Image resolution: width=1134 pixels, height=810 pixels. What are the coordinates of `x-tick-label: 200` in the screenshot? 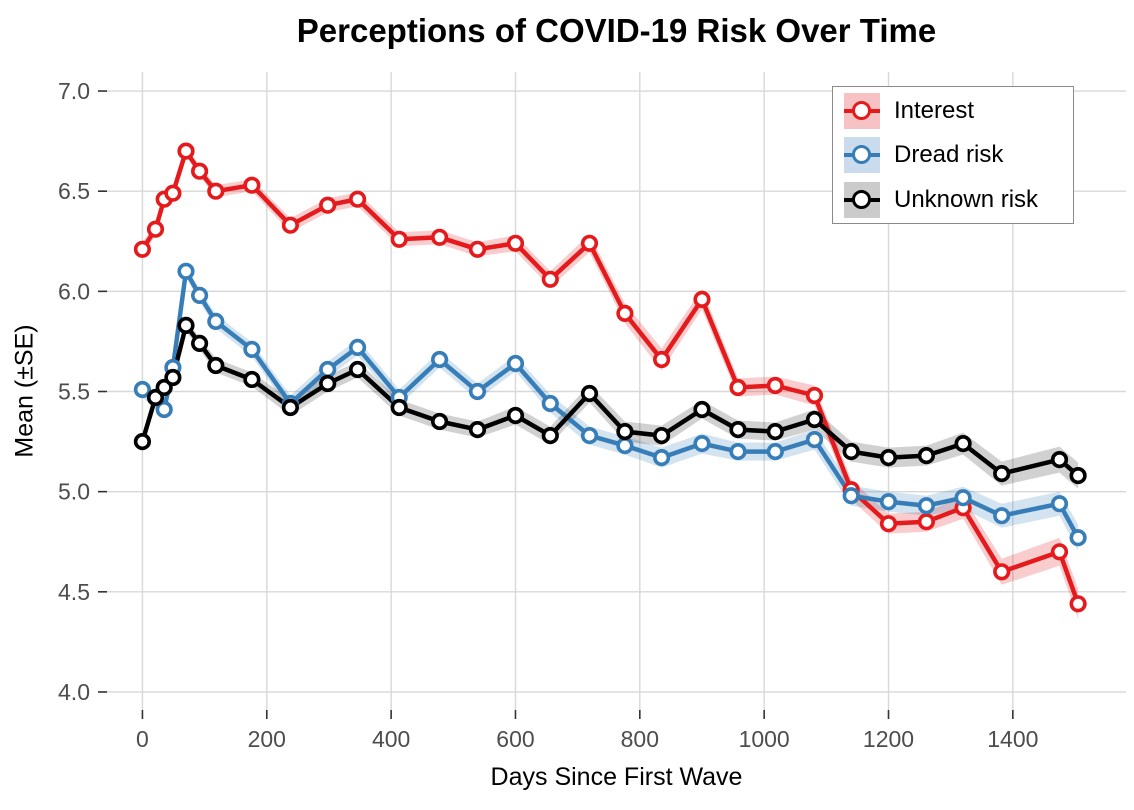 It's located at (267, 739).